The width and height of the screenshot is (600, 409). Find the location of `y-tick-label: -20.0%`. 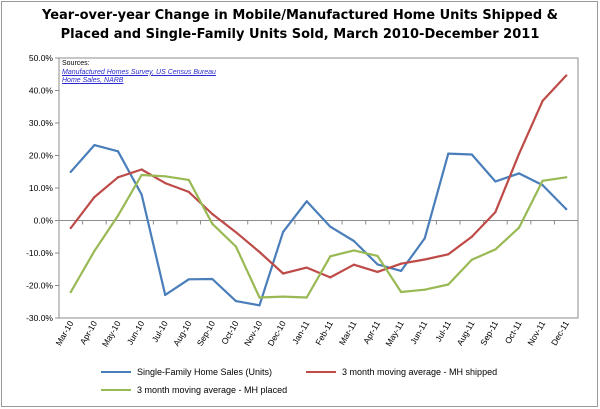

y-tick-label: -20.0% is located at coordinates (39, 286).